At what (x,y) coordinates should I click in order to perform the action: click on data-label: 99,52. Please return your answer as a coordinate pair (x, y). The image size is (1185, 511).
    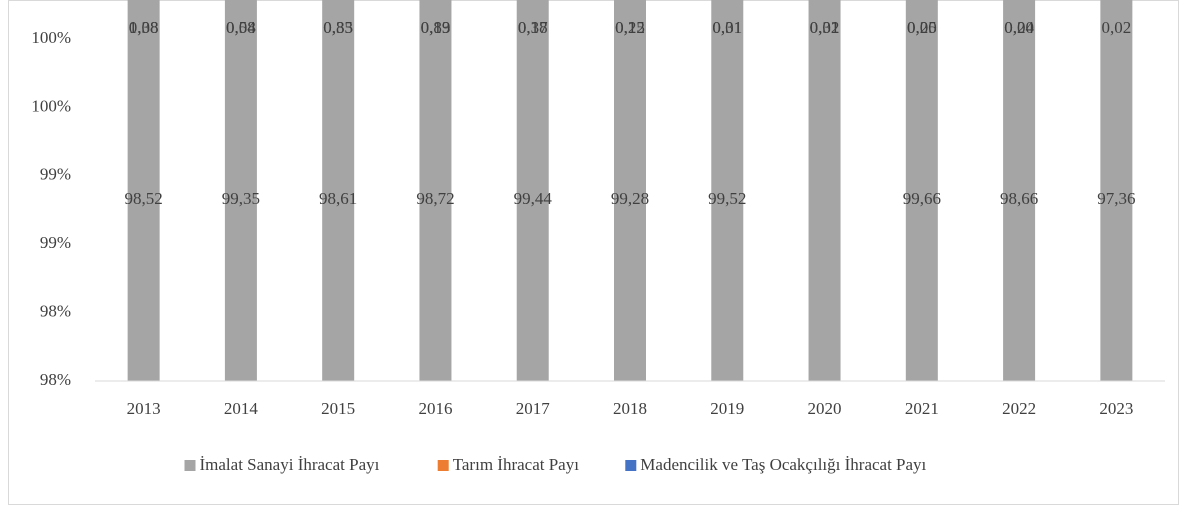
    Looking at the image, I should click on (727, 198).